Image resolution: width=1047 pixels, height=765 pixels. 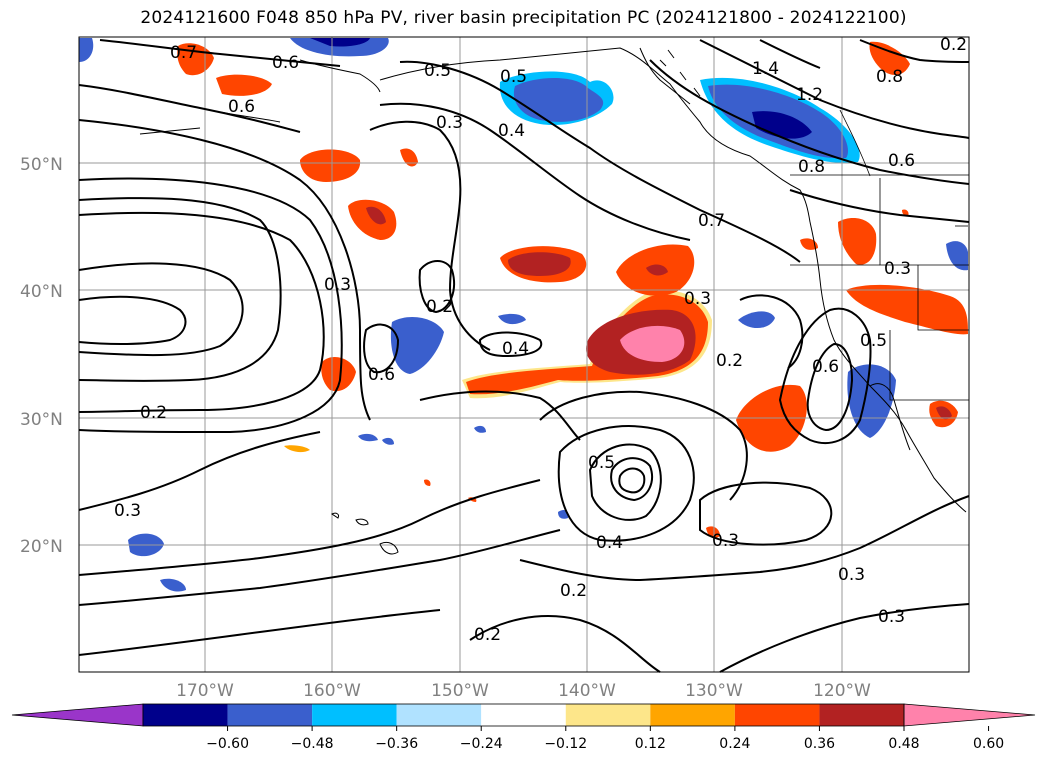 I want to click on colorbar-tick-label: 0.12, so click(x=650, y=744).